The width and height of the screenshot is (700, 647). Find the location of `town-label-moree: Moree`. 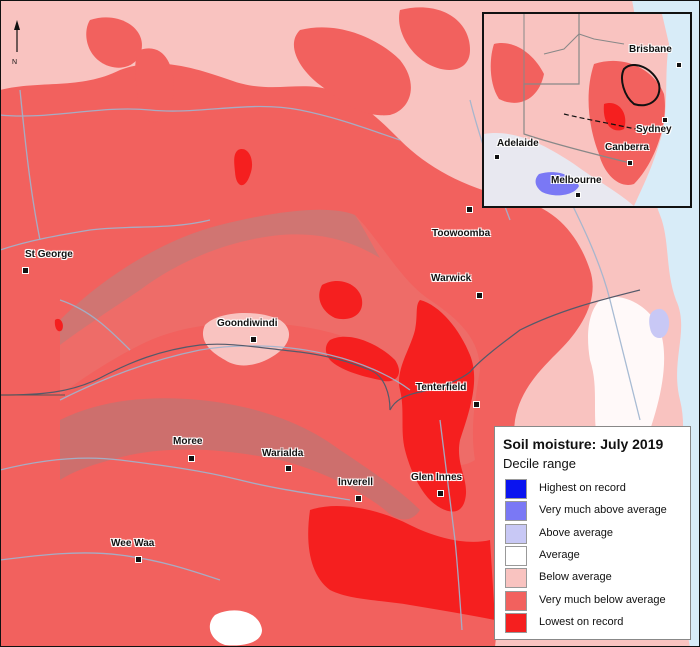

town-label-moree: Moree is located at coordinates (188, 441).